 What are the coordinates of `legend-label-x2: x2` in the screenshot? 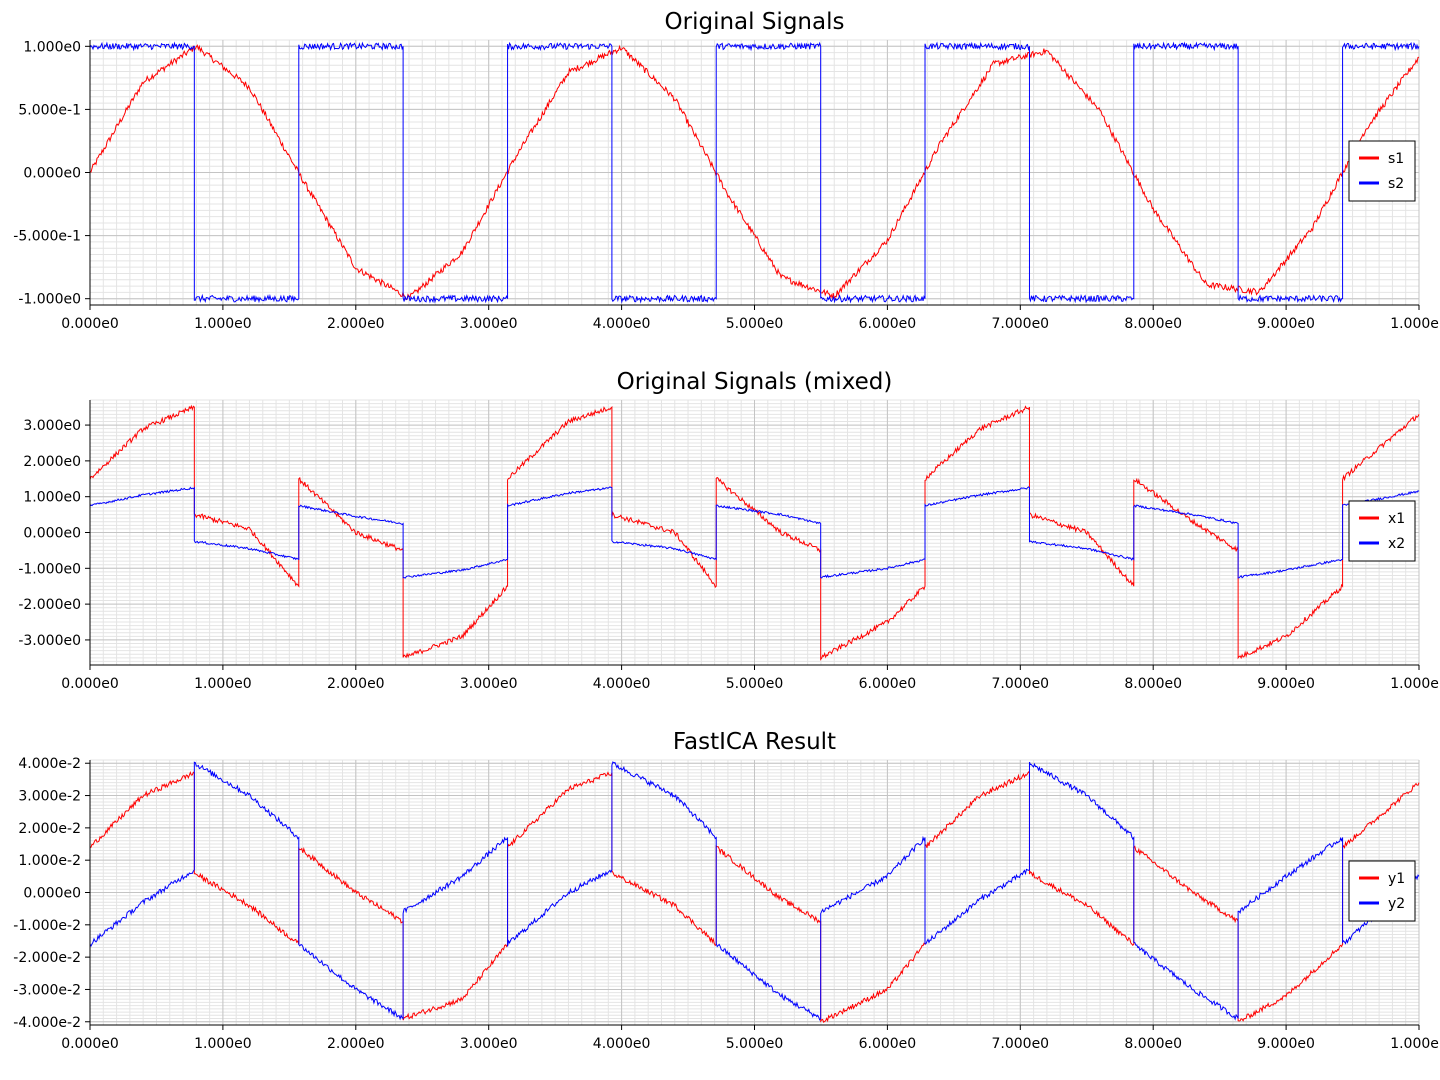 It's located at (1396, 544).